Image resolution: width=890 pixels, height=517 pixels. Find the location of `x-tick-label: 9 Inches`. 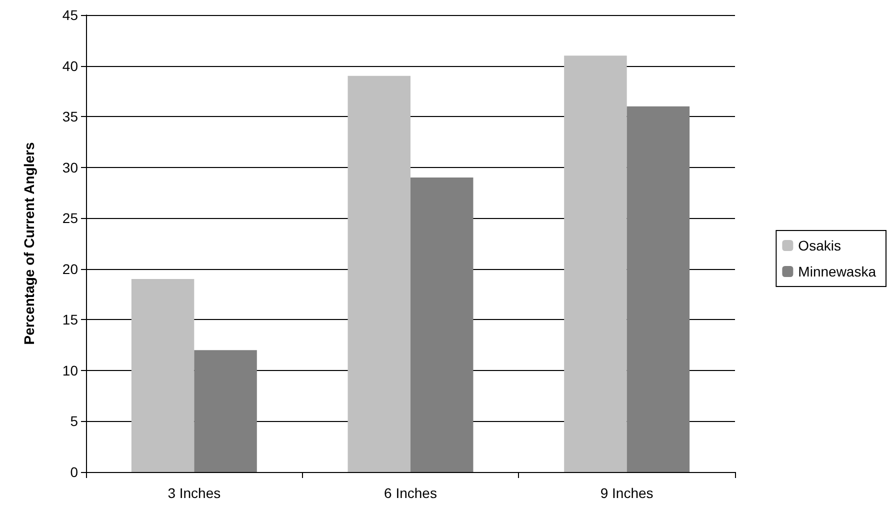

x-tick-label: 9 Inches is located at coordinates (627, 493).